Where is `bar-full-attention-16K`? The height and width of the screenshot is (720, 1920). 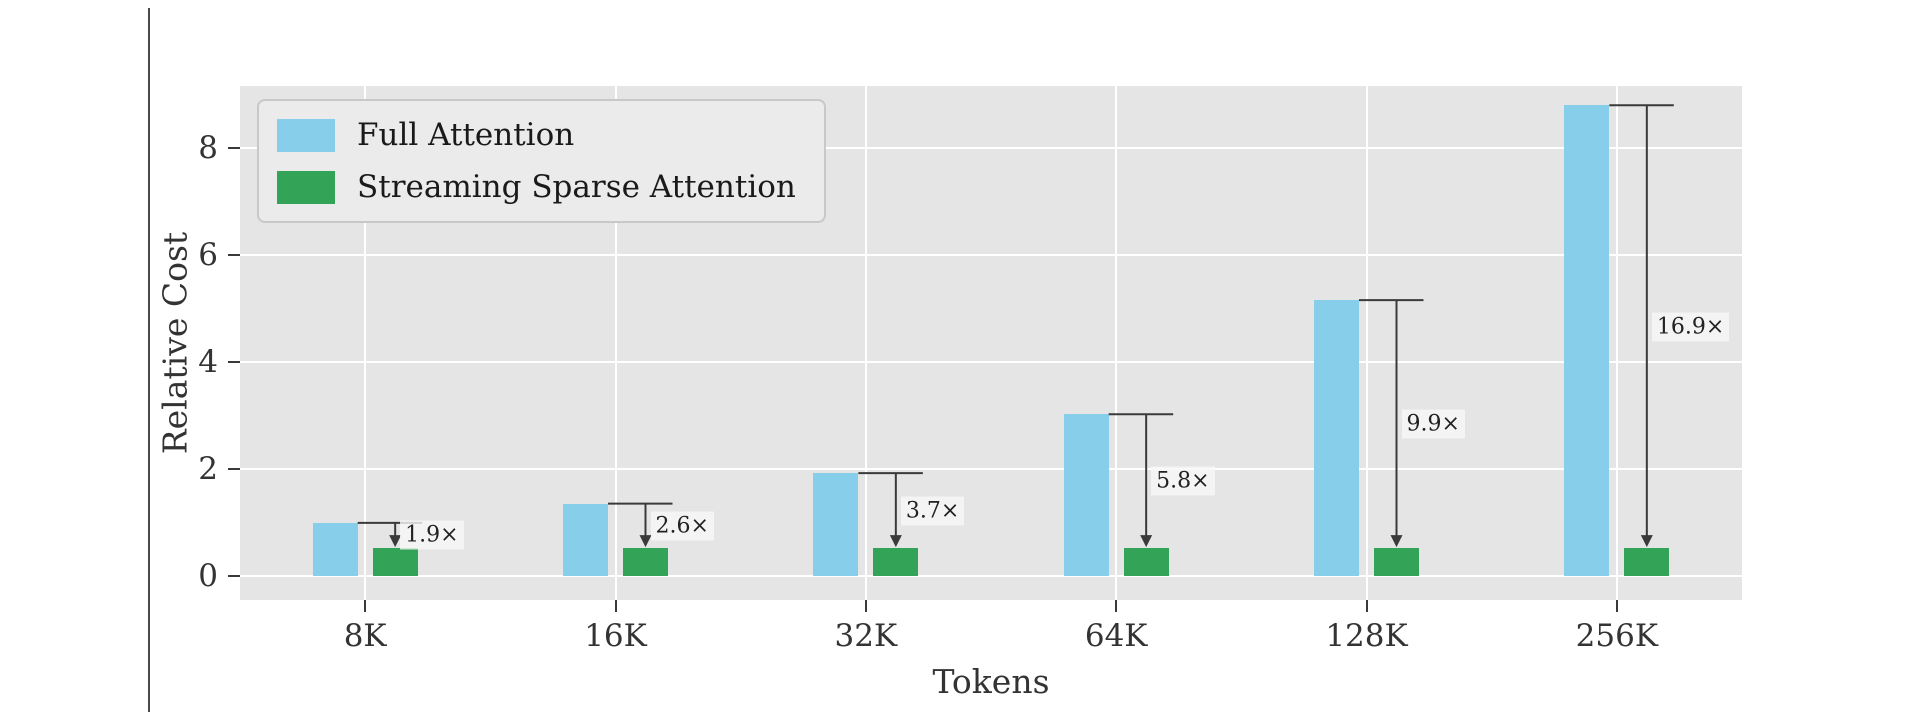
bar-full-attention-16K is located at coordinates (585, 539).